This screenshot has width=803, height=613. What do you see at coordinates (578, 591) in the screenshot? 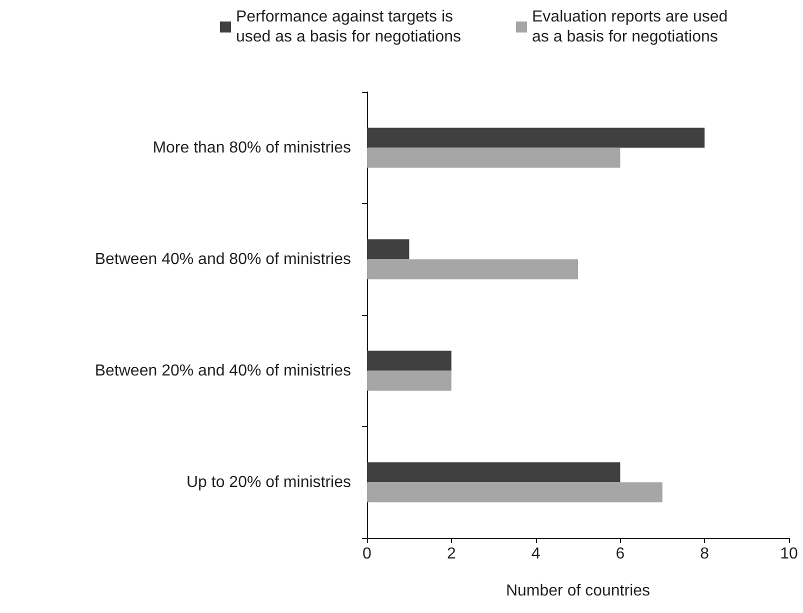
I see `x-axis-title: Number of countries` at bounding box center [578, 591].